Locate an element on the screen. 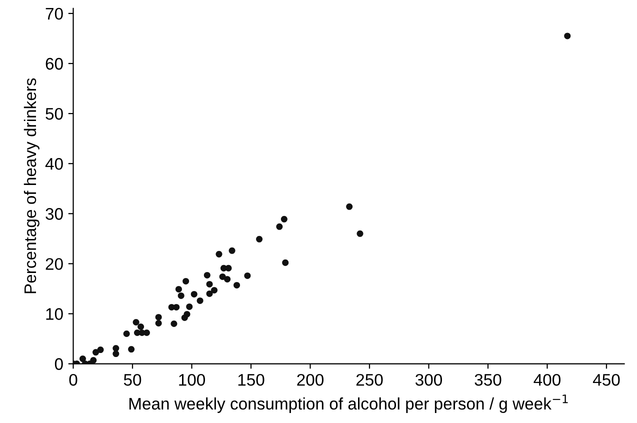 The image size is (637, 423). y-tick-label: 10 is located at coordinates (54, 314).